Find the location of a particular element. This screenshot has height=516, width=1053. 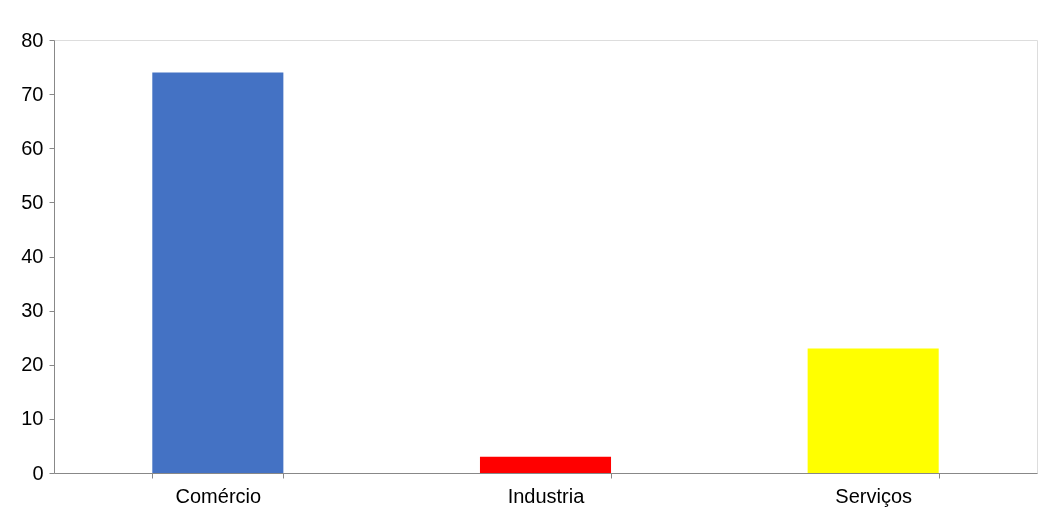

y-tick-label: 10 is located at coordinates (32, 418).